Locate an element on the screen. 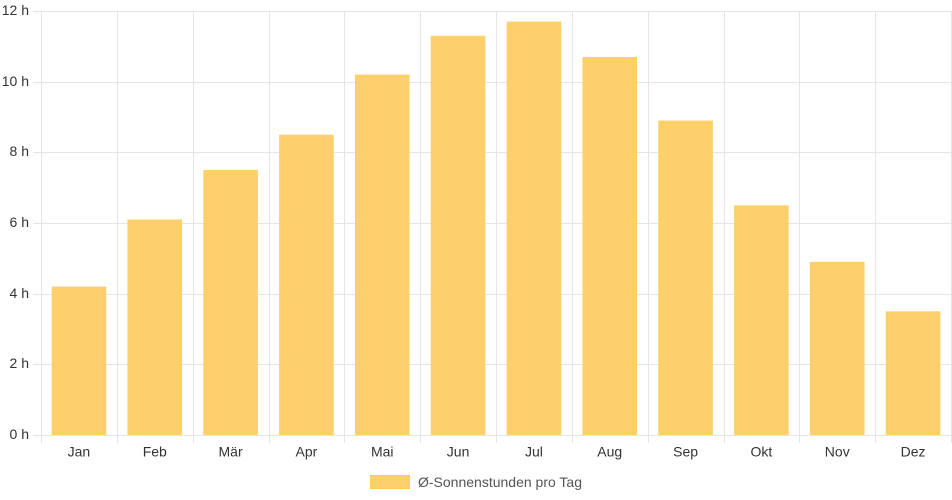 The image size is (952, 500). bar-apr is located at coordinates (306, 284).